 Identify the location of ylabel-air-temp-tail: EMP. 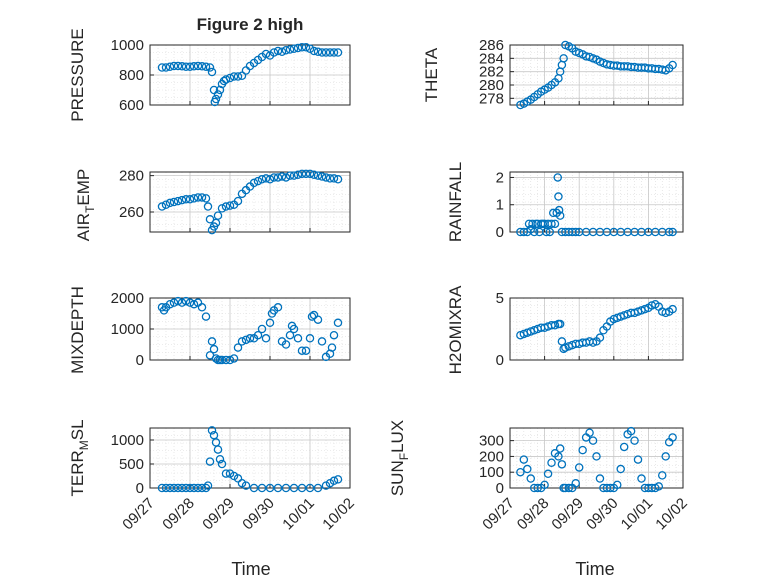
(83, 187).